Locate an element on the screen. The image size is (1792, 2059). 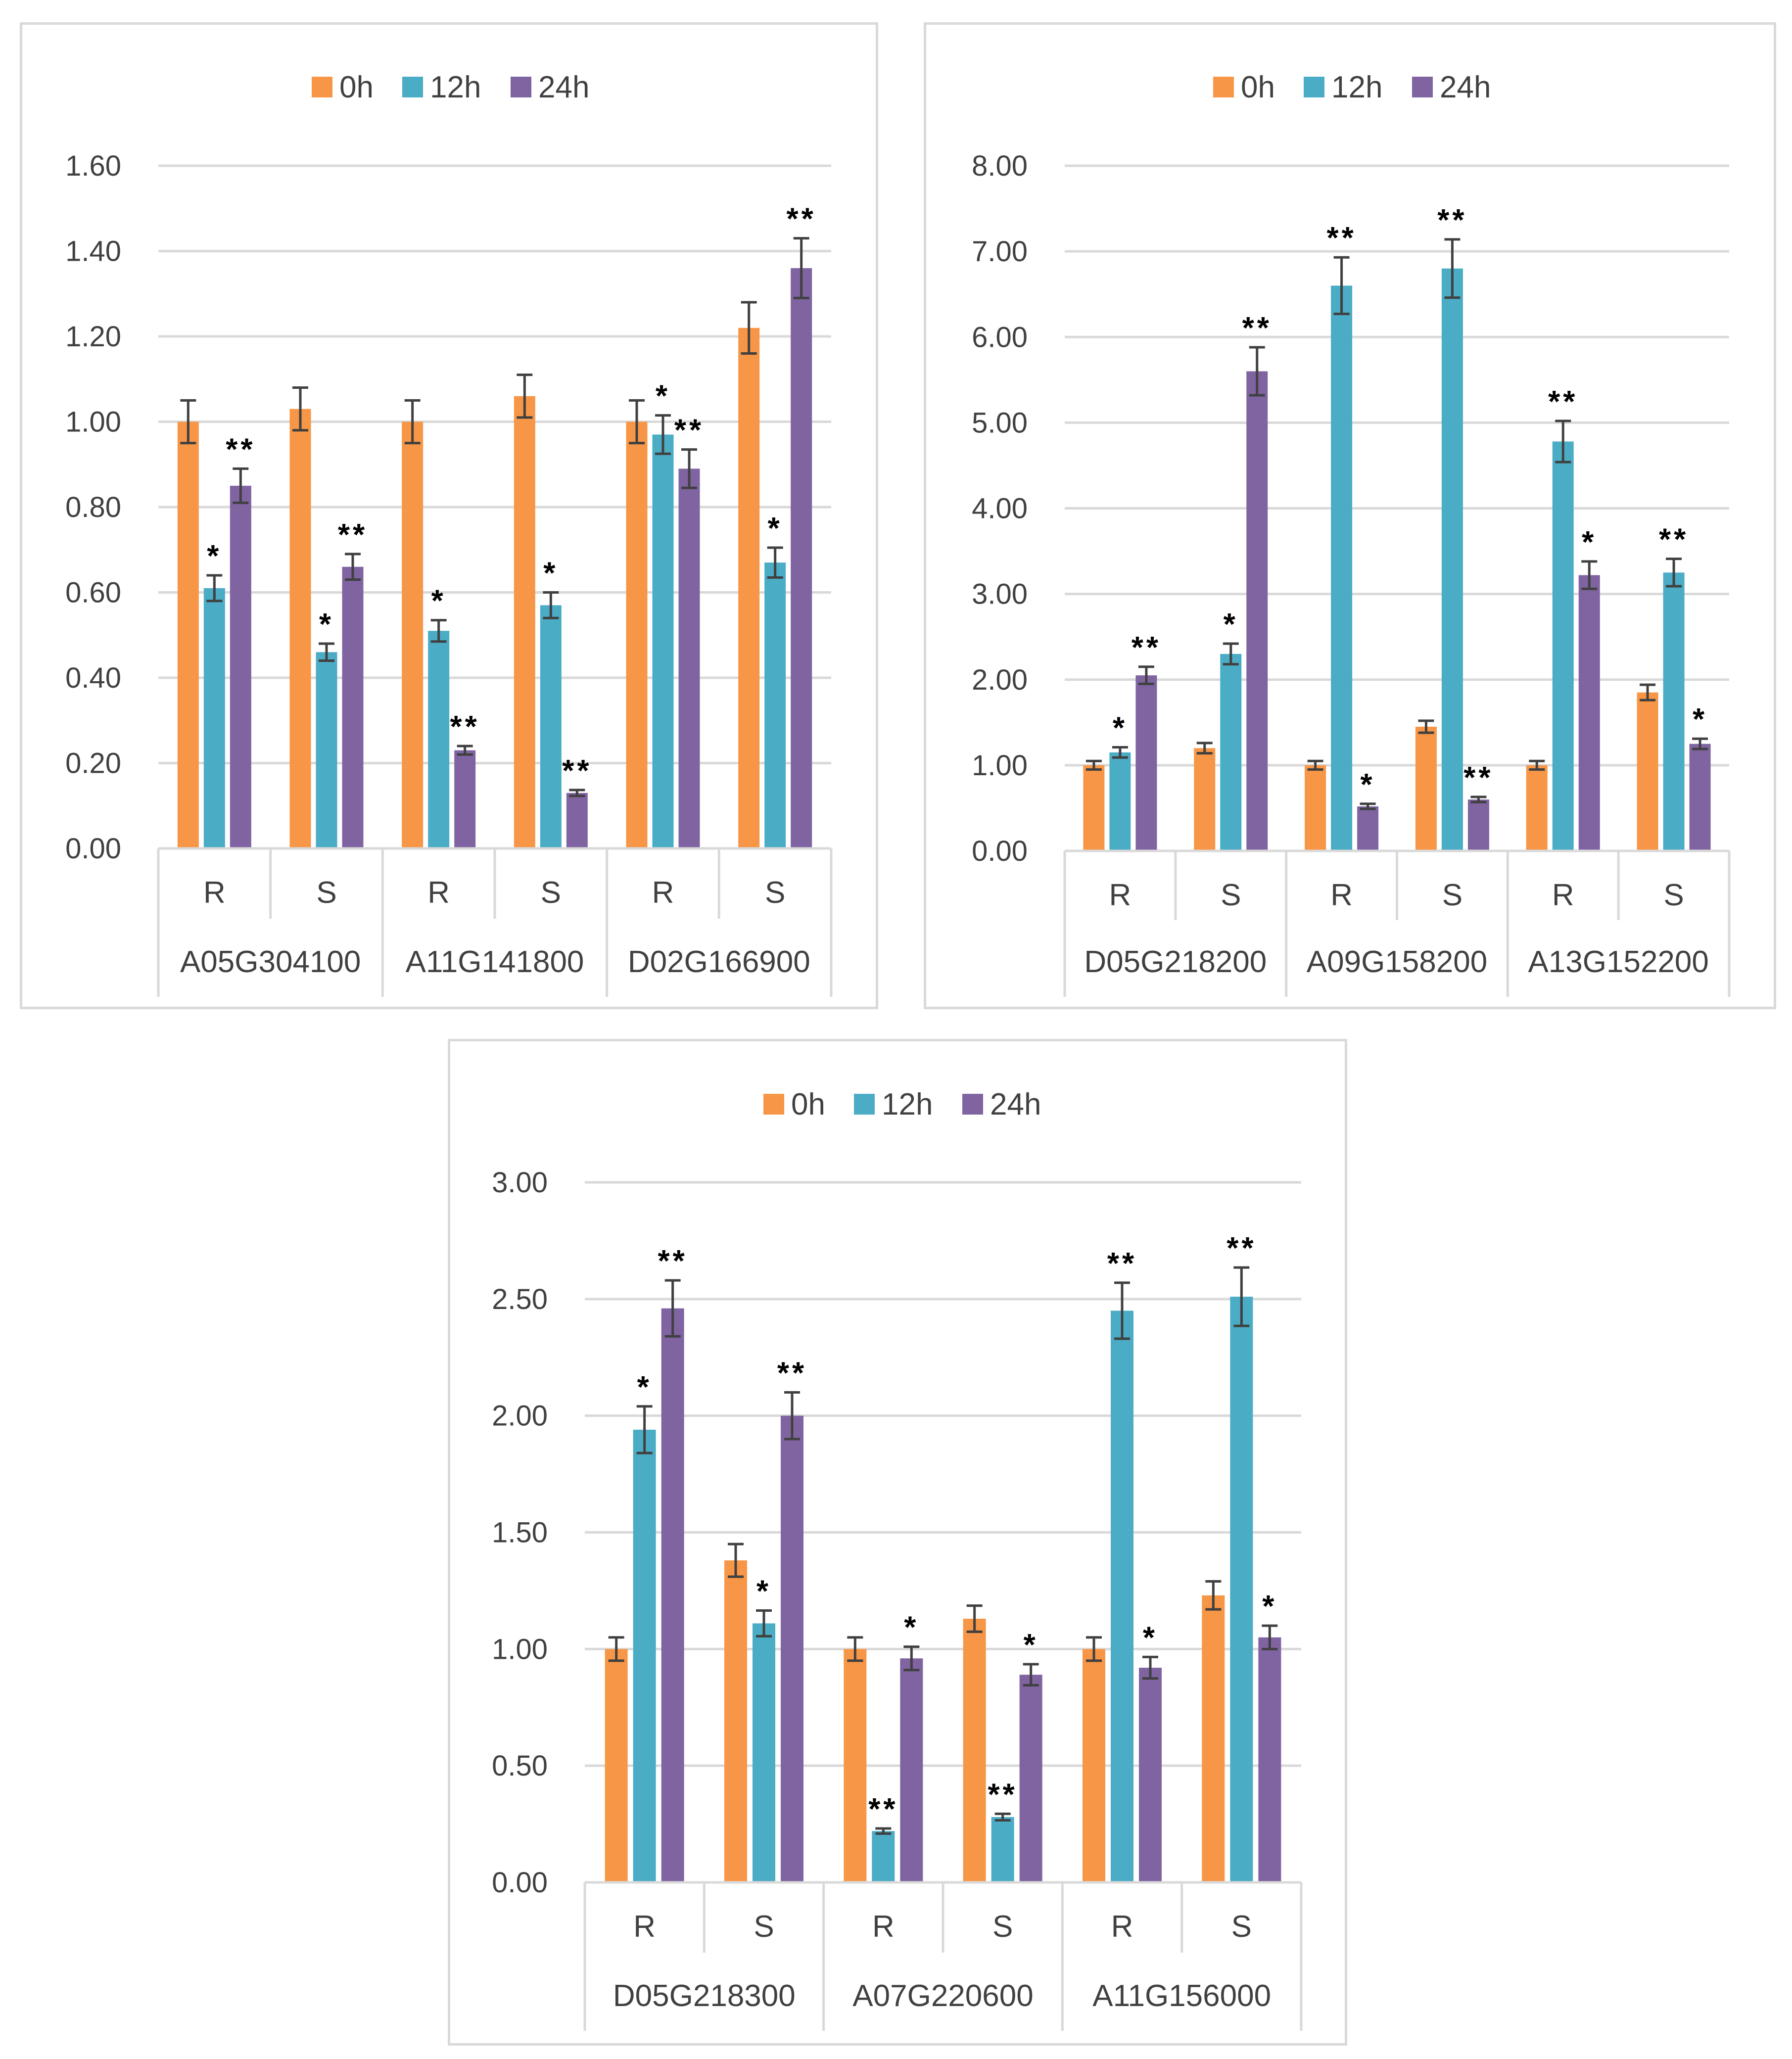
gene-label: A07G220600 is located at coordinates (942, 1996).